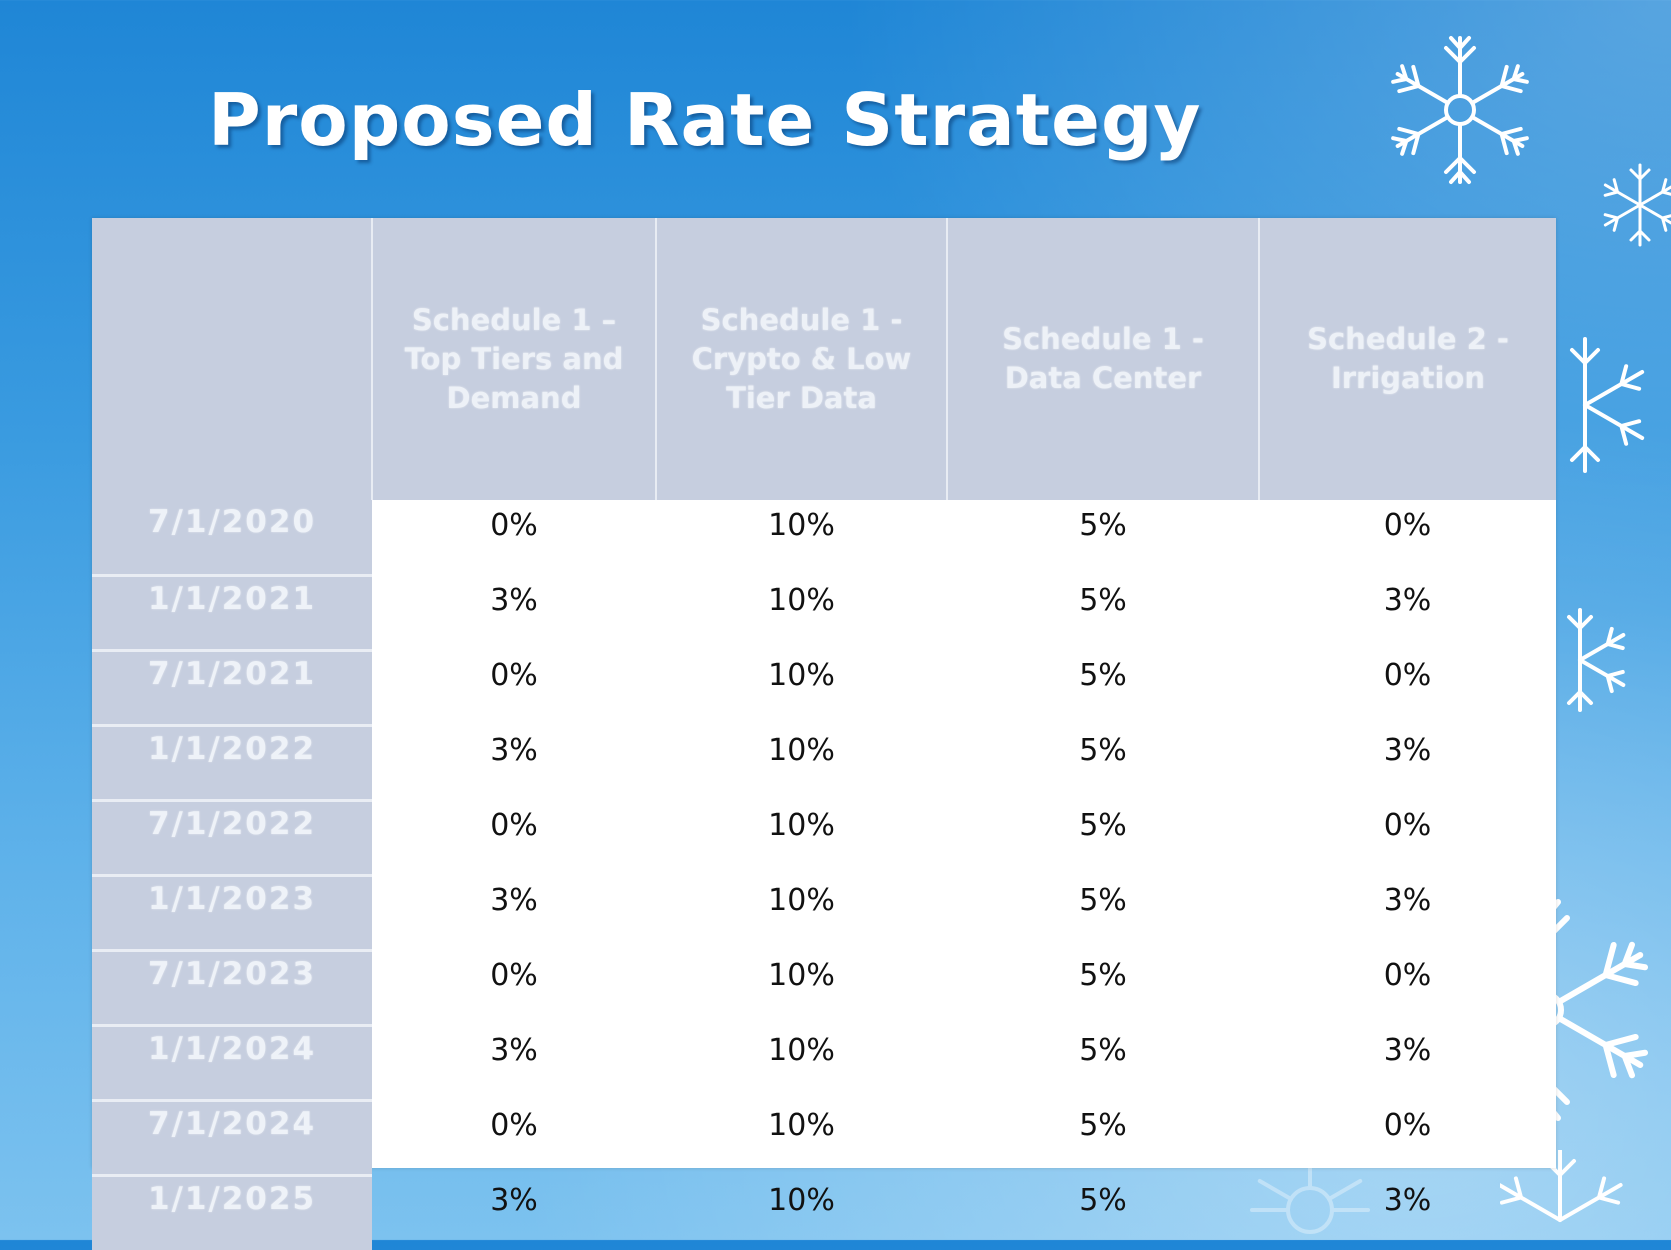 This screenshot has height=1250, width=1671. I want to click on table-row: 1/1/2024 3% 10% 5% 3%, so click(824, 1063).